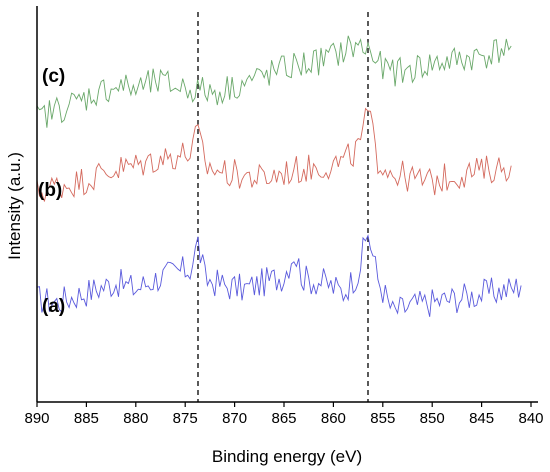 This screenshot has width=550, height=472. What do you see at coordinates (53, 76) in the screenshot?
I see `trace-label-c: (c)` at bounding box center [53, 76].